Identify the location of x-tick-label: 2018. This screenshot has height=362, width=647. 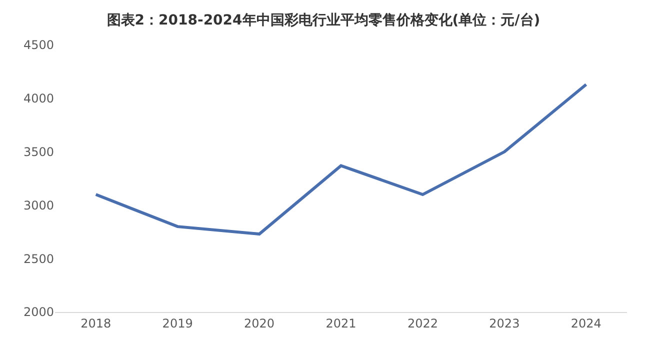
(96, 323).